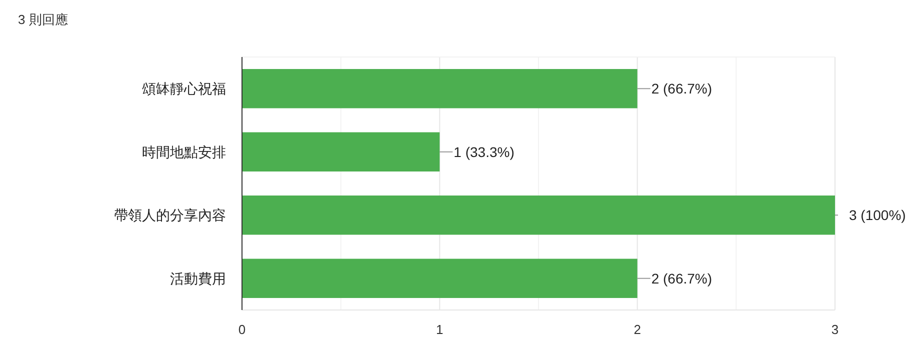  What do you see at coordinates (170, 215) in the screenshot?
I see `y-tick-label: 帶領人的分享內容` at bounding box center [170, 215].